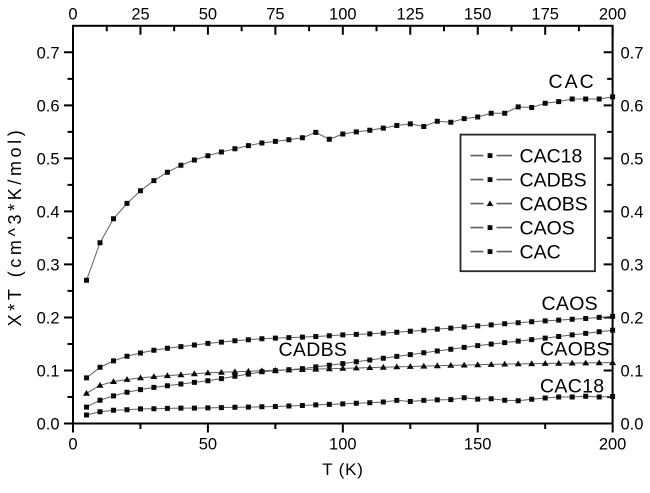 The image size is (650, 493). What do you see at coordinates (140, 15) in the screenshot?
I see `svg-text: 25` at bounding box center [140, 15].